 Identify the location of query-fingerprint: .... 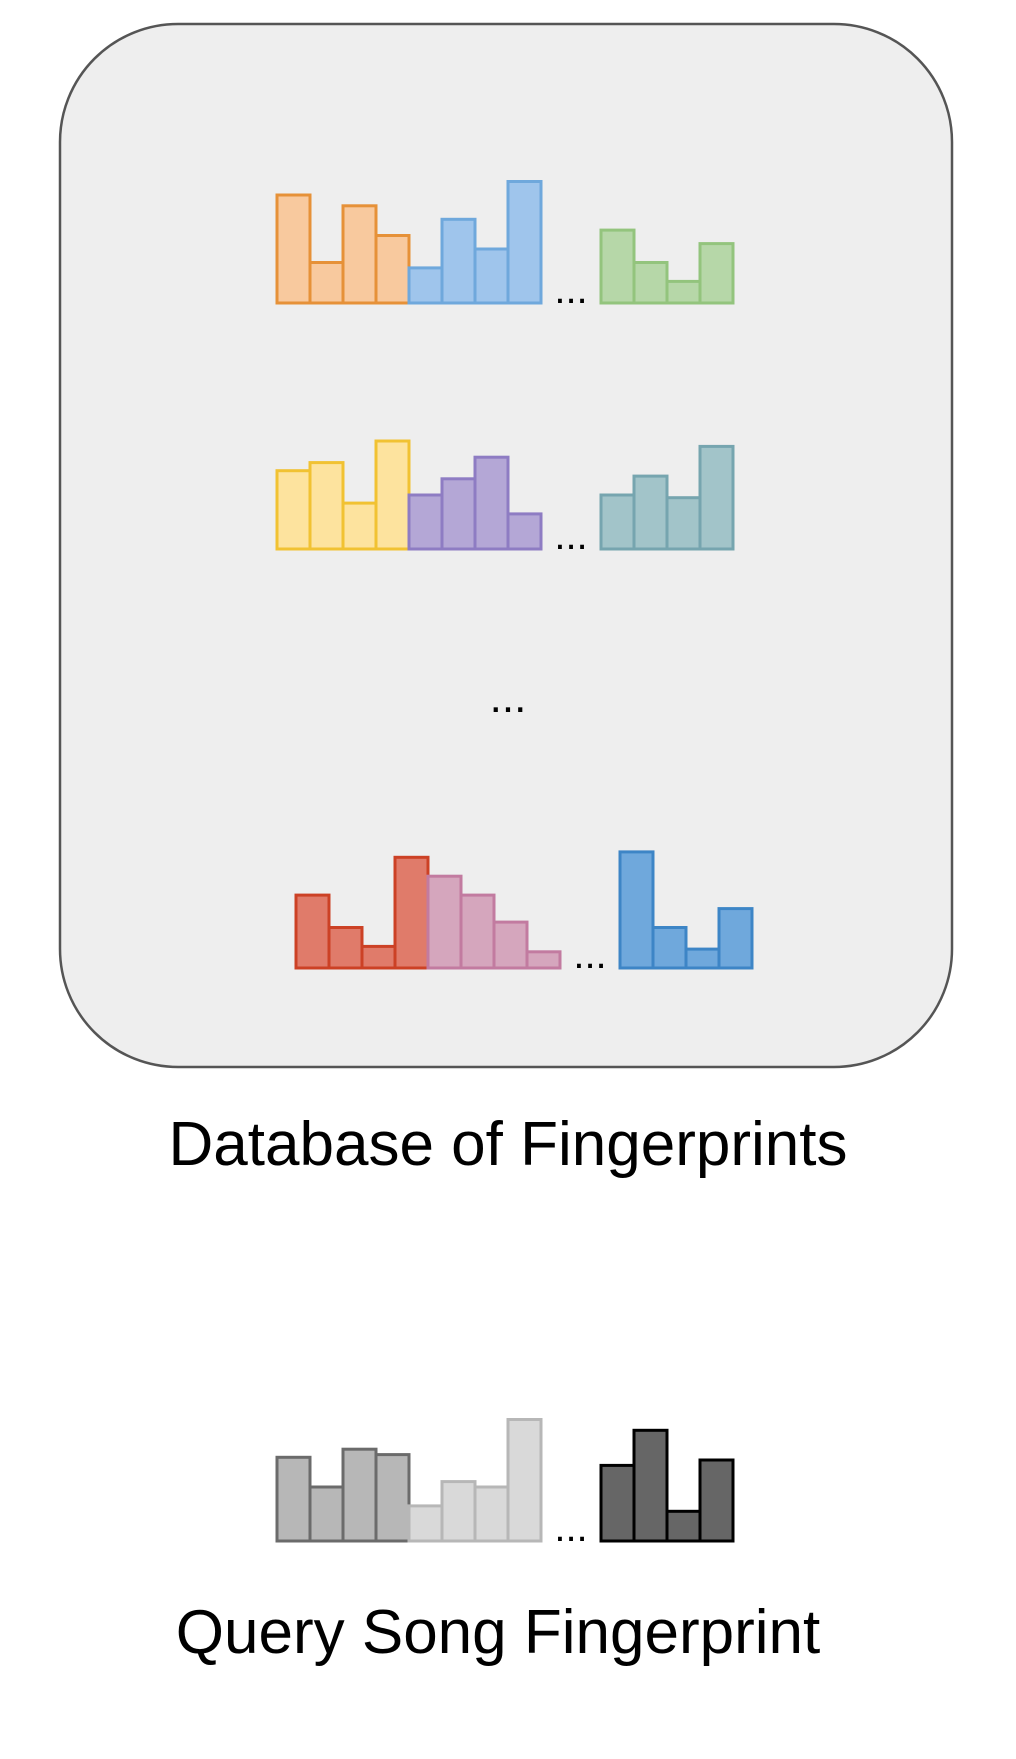
(505, 1484).